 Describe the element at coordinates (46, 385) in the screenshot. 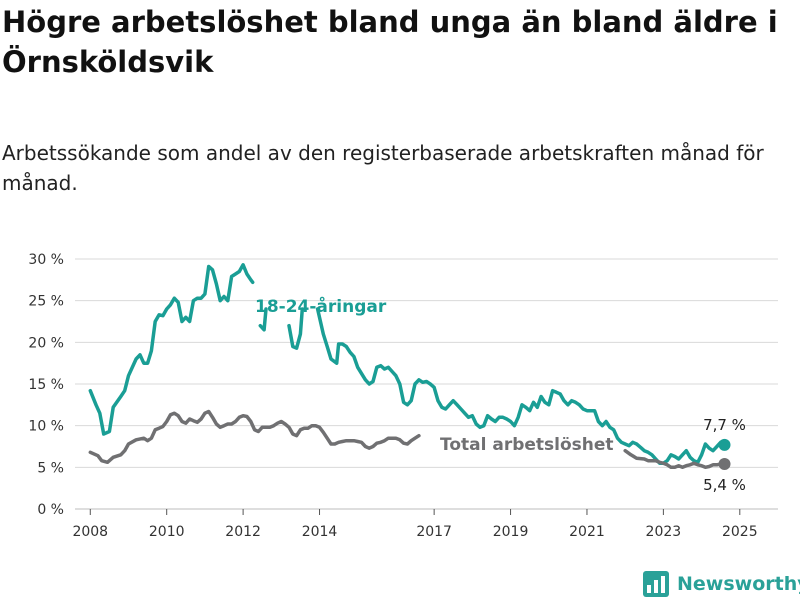

I see `y-tick-label: 15 %` at that location.